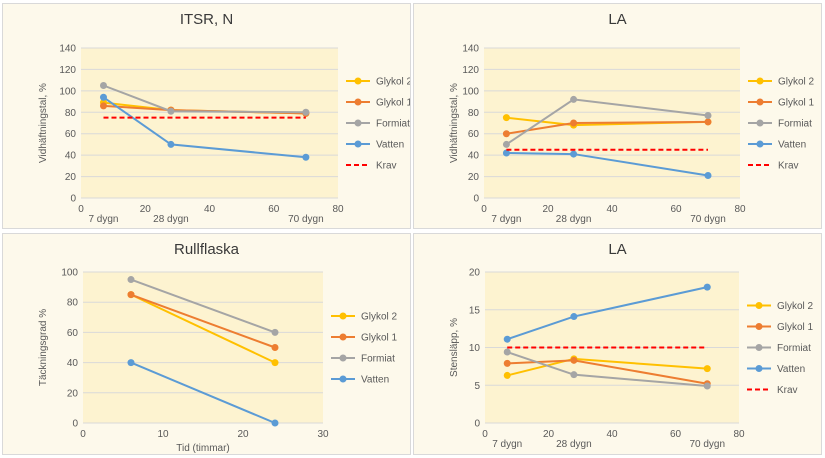 The height and width of the screenshot is (458, 825). Describe the element at coordinates (206, 249) in the screenshot. I see `chart-title: Rullflaska` at that location.